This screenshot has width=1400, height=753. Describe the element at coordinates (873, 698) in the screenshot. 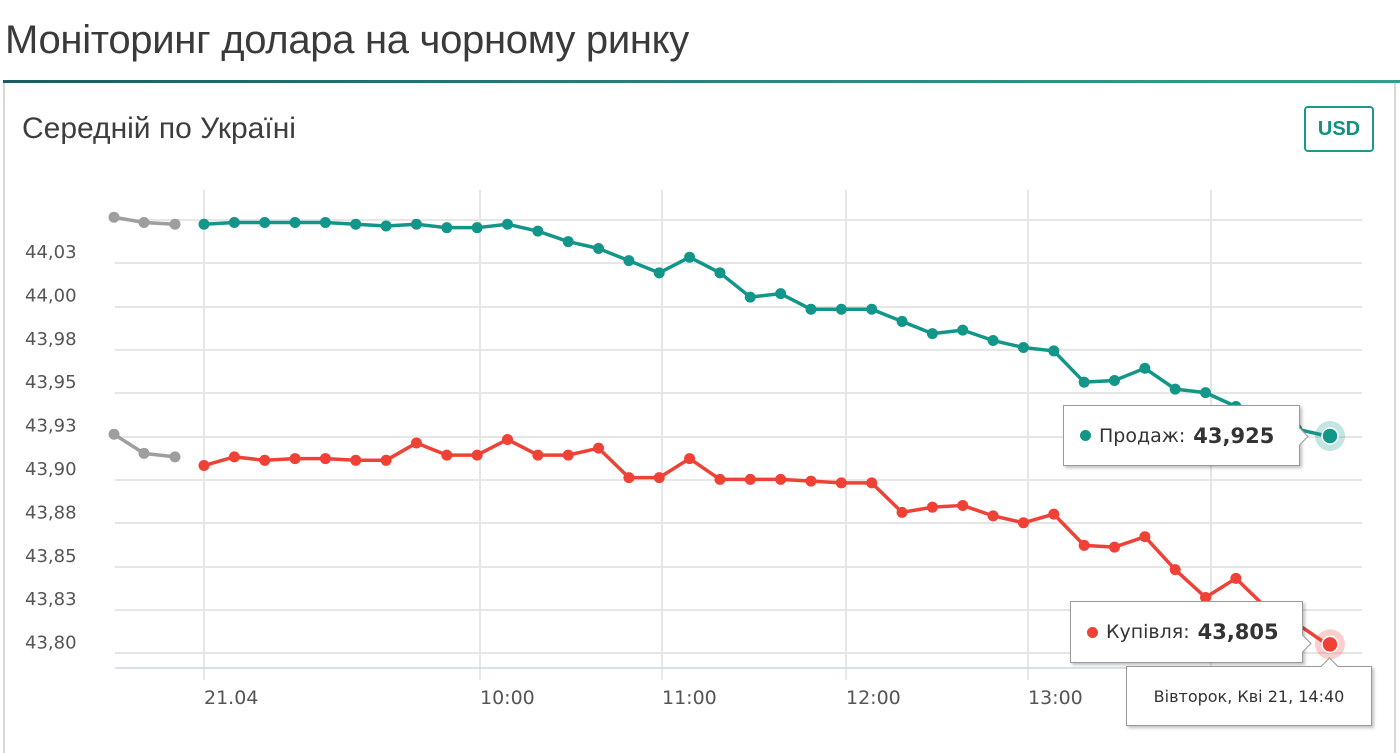

I see `x-tick-label: 12:00` at that location.